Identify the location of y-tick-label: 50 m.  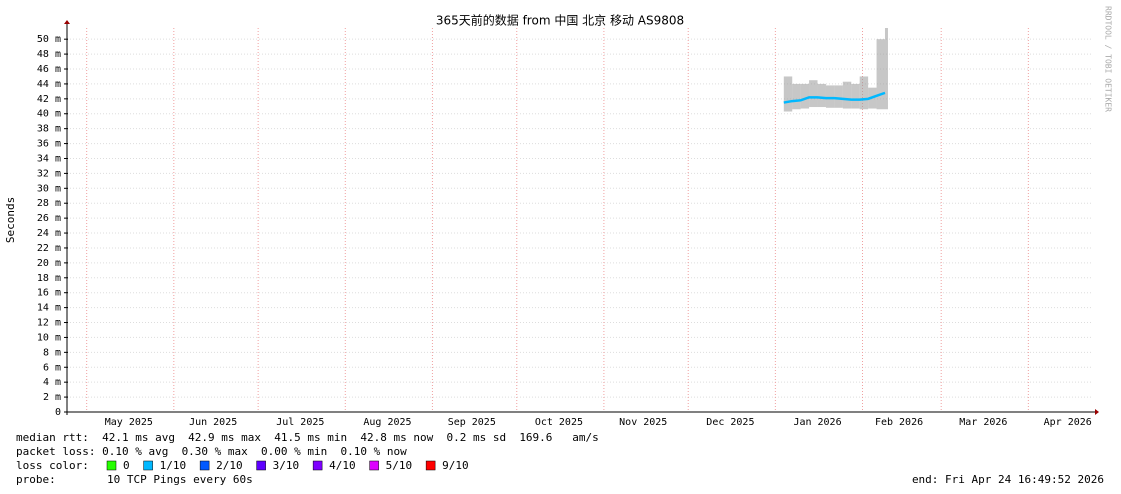
(49, 39).